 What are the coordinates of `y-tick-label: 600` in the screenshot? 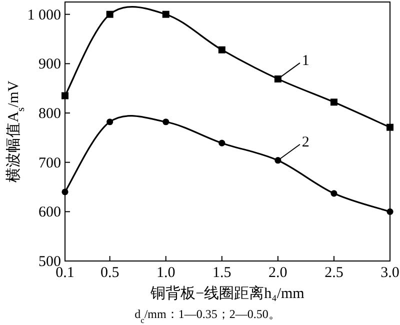 It's located at (49, 212).